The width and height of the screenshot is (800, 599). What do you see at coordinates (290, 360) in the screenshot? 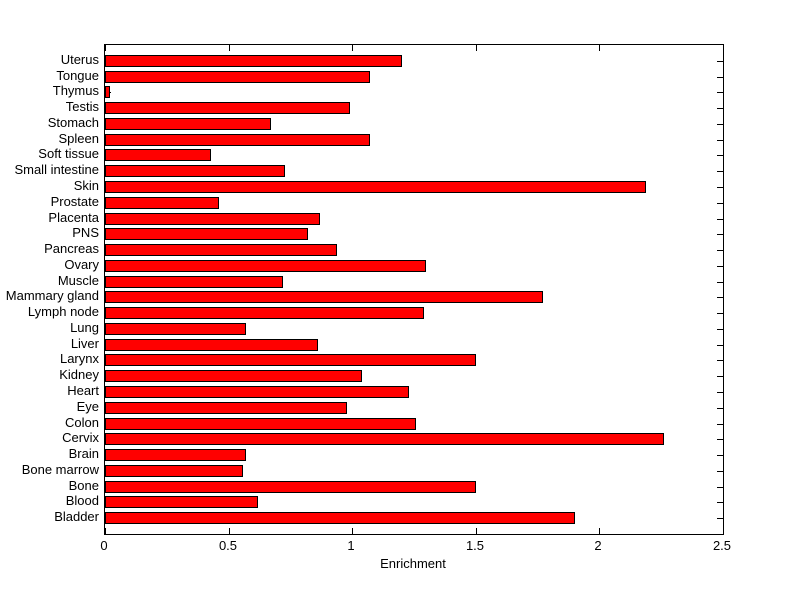
I see `bar-larynx` at bounding box center [290, 360].